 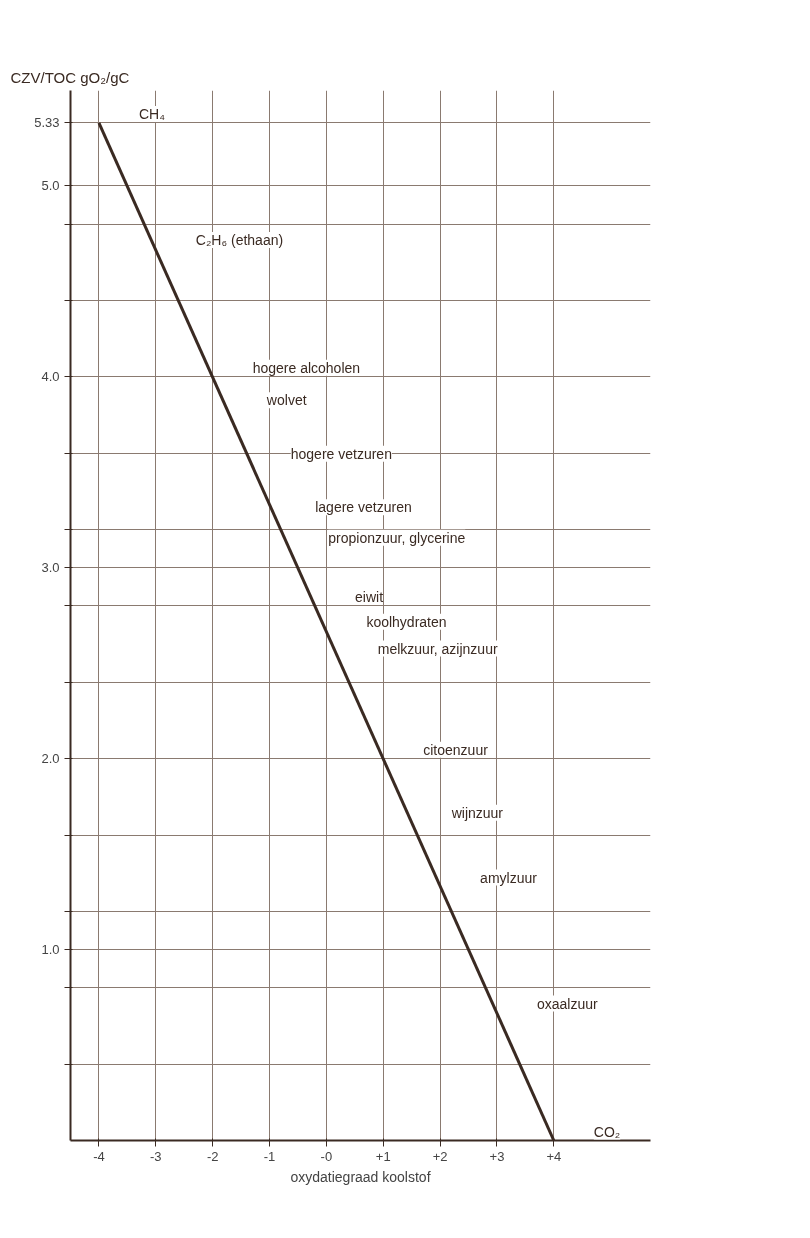 What do you see at coordinates (369, 596) in the screenshot?
I see `annotation: eiwit` at bounding box center [369, 596].